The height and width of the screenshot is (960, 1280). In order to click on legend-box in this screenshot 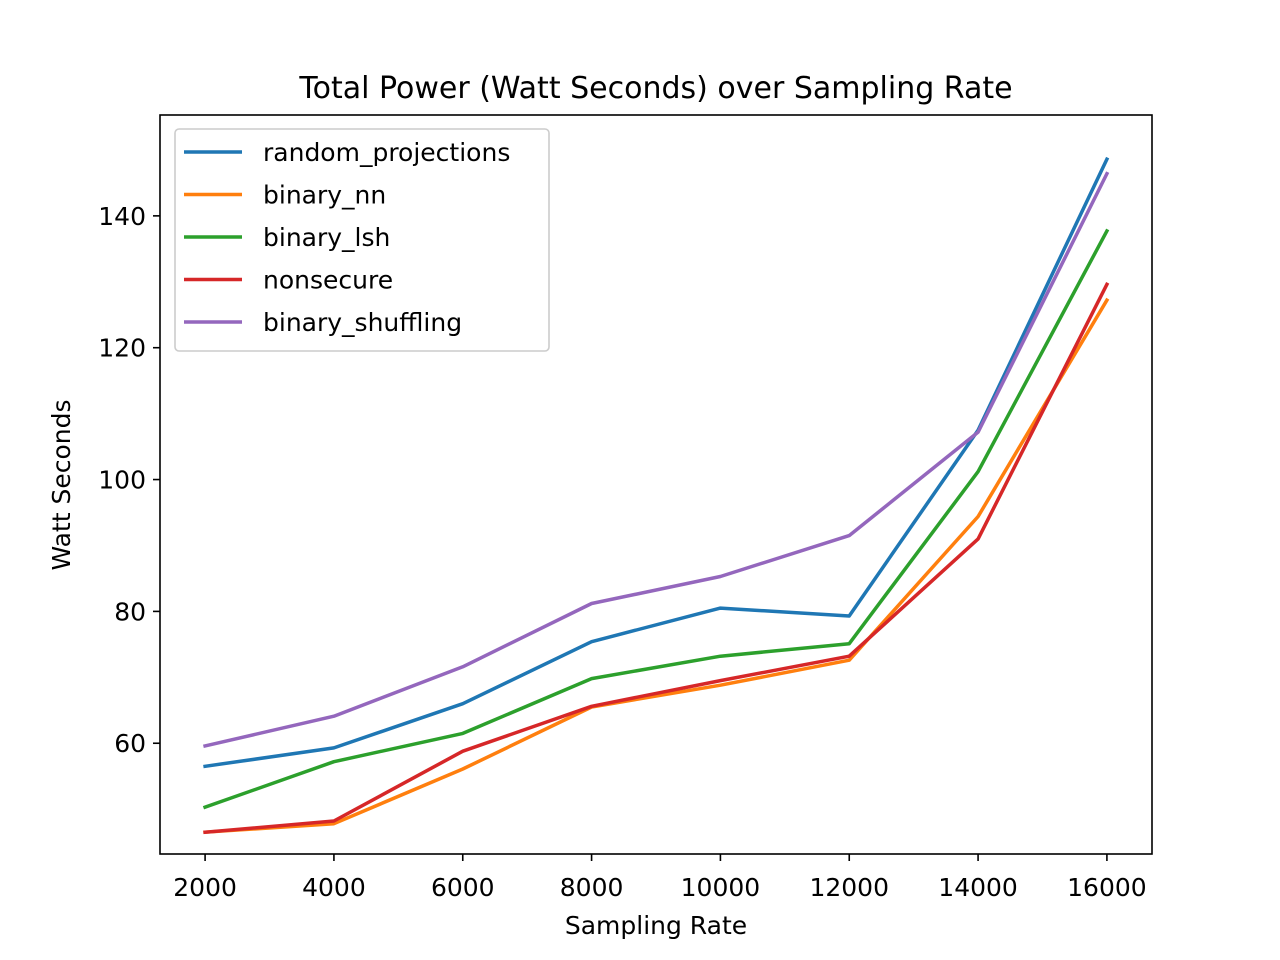, I will do `click(362, 240)`.